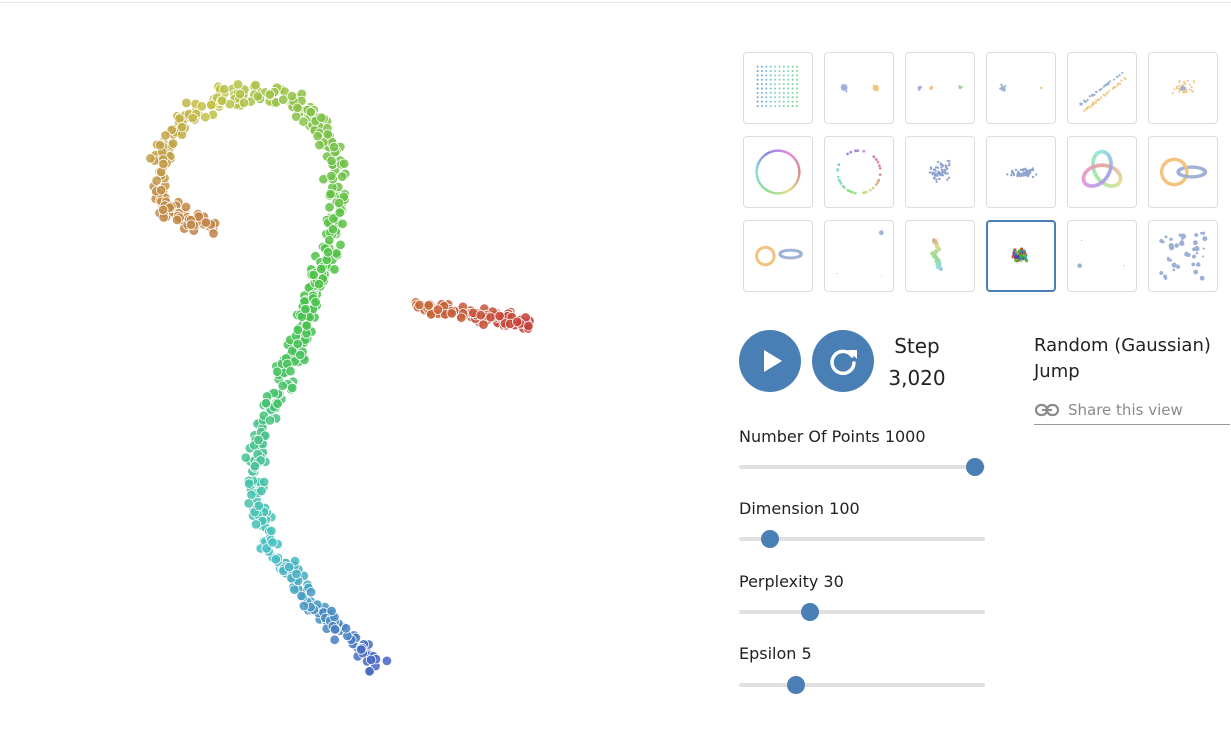  What do you see at coordinates (1132, 412) in the screenshot?
I see `share-view-link: Share this view` at bounding box center [1132, 412].